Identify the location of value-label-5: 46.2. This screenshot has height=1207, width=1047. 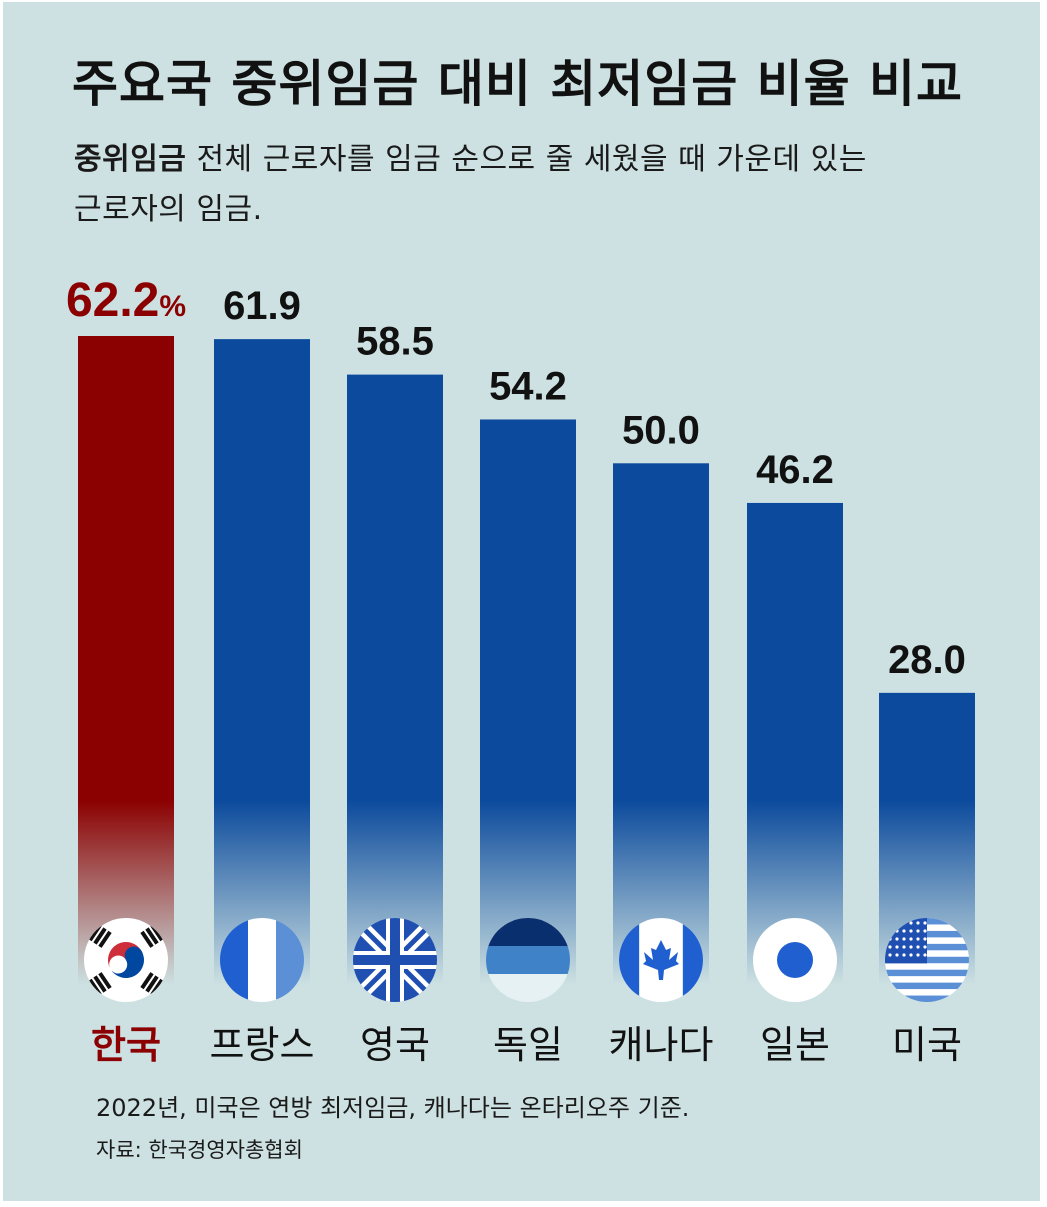
(795, 470).